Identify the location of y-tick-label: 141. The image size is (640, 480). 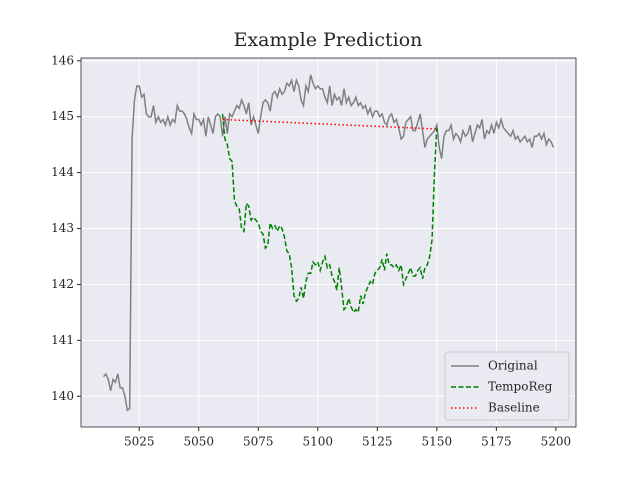
(62, 340).